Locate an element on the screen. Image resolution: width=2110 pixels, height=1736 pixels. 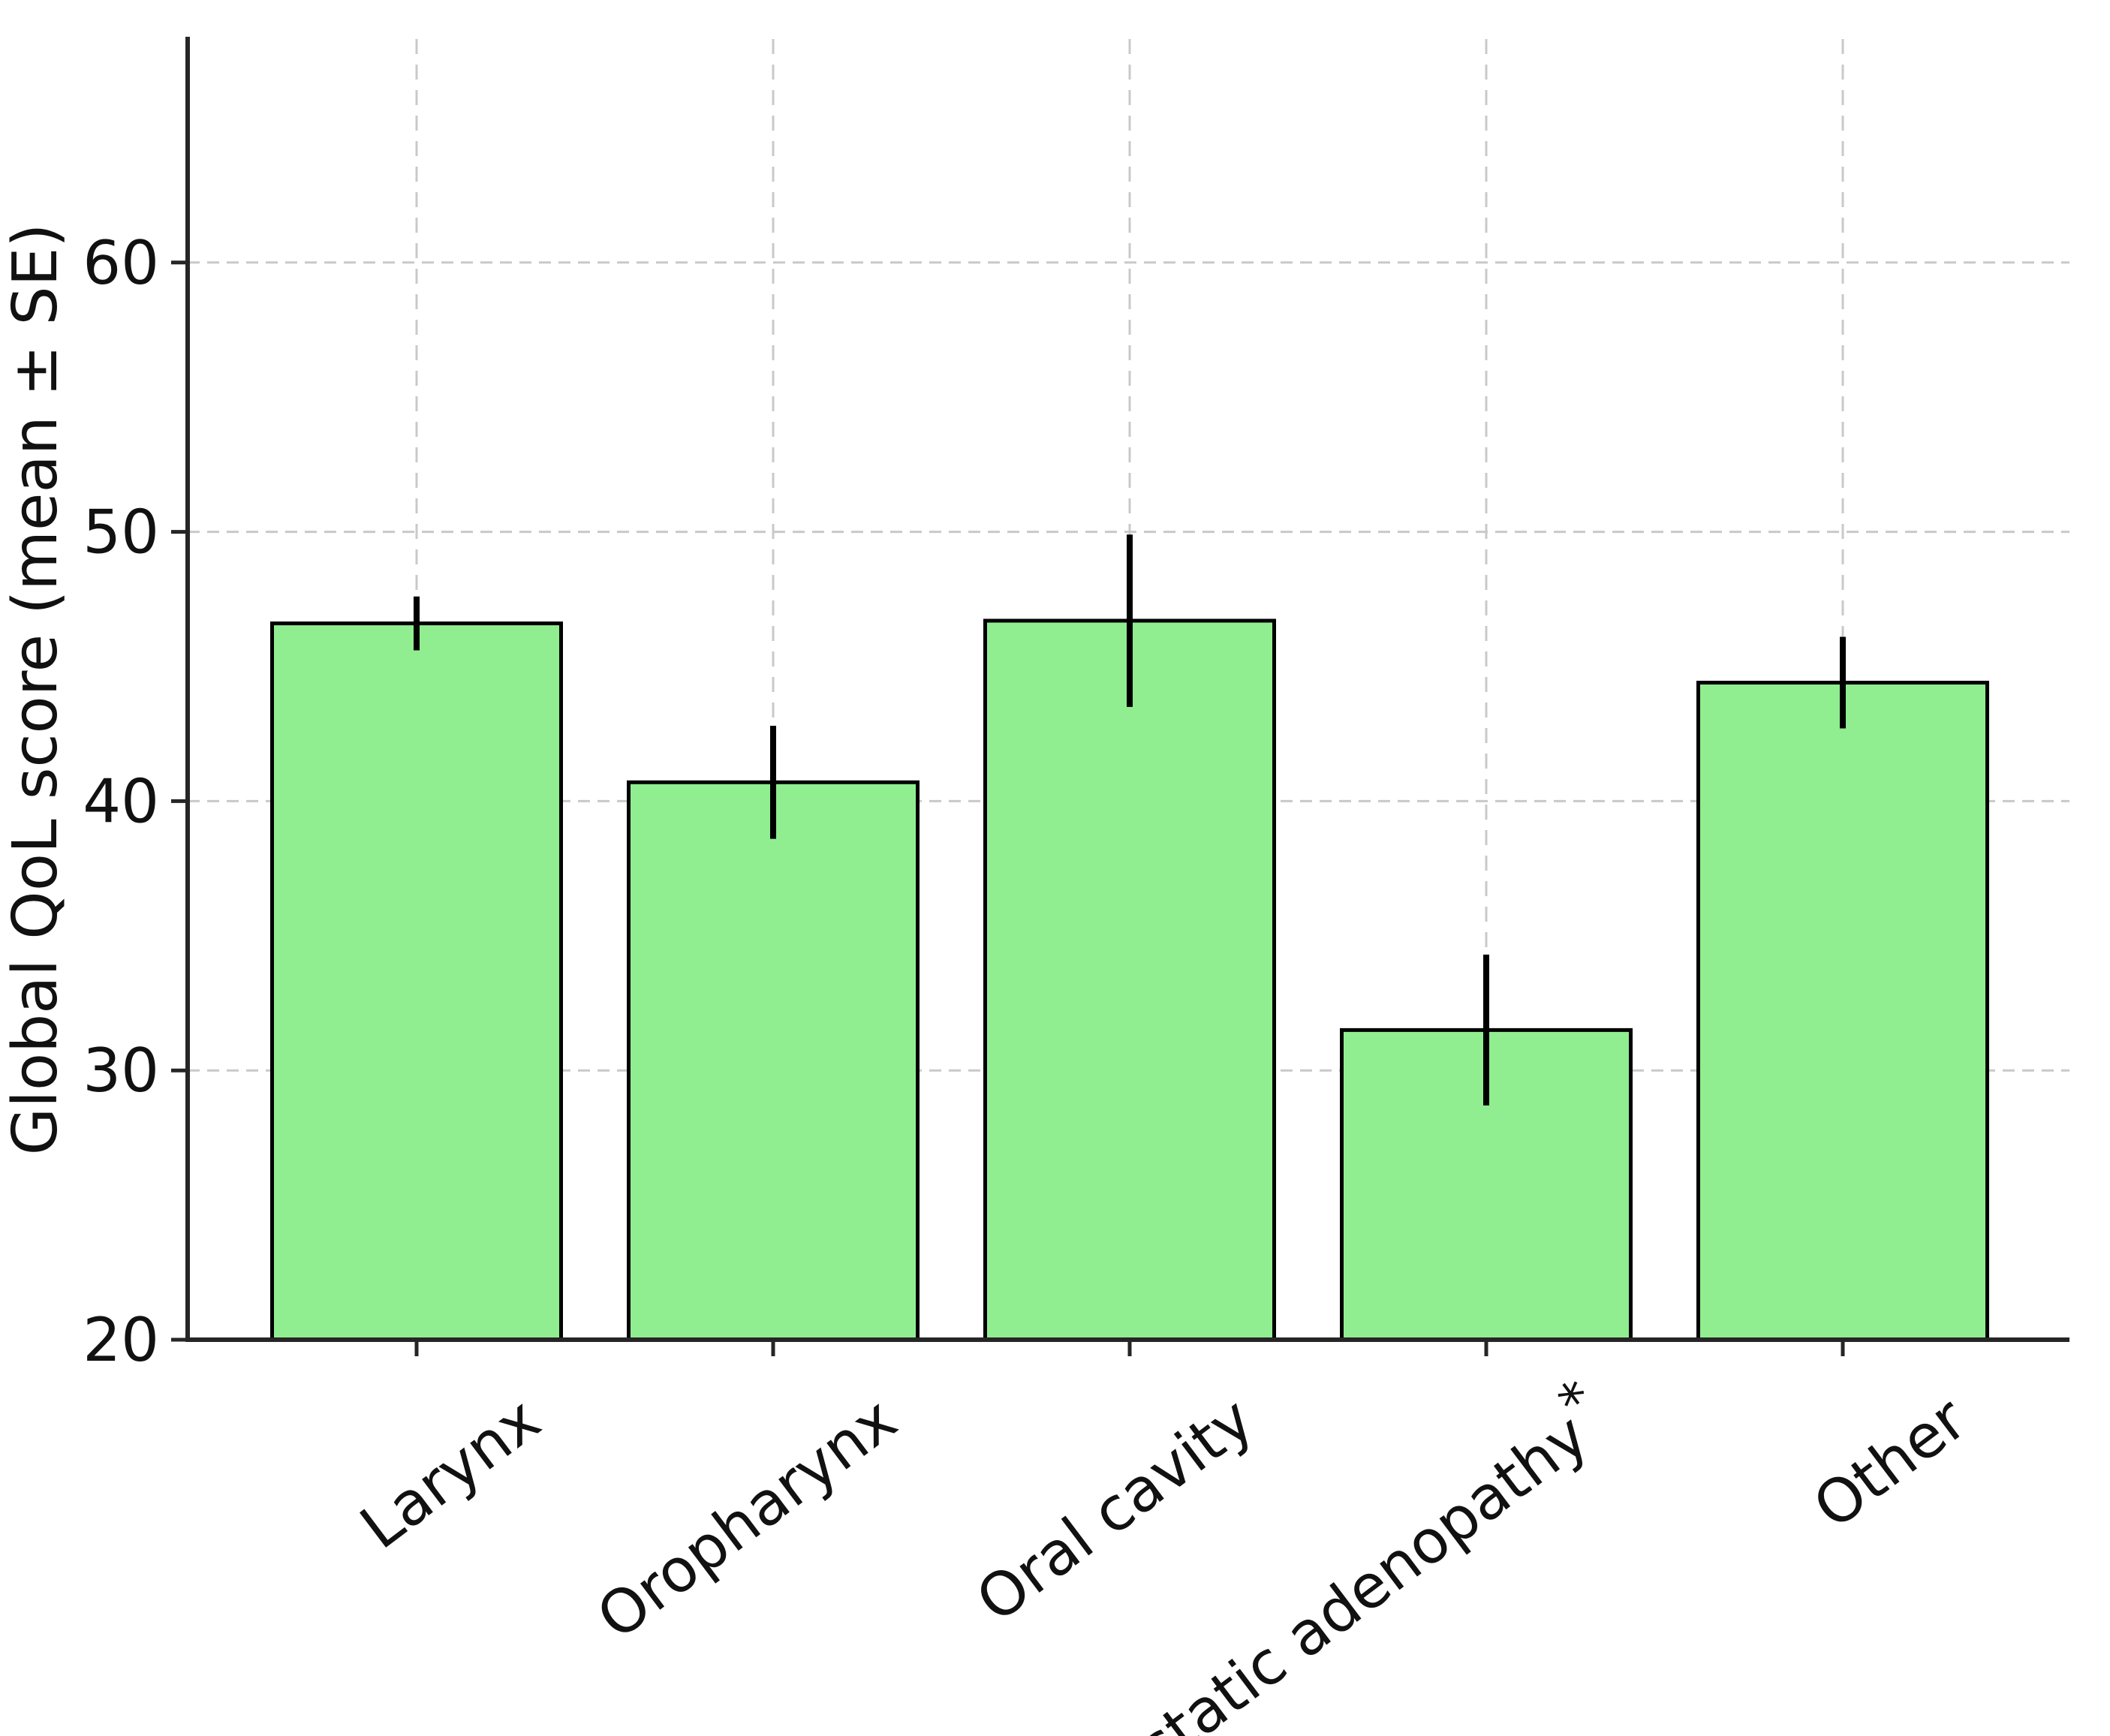
y-tick-label-30: 30 is located at coordinates (121, 1071).